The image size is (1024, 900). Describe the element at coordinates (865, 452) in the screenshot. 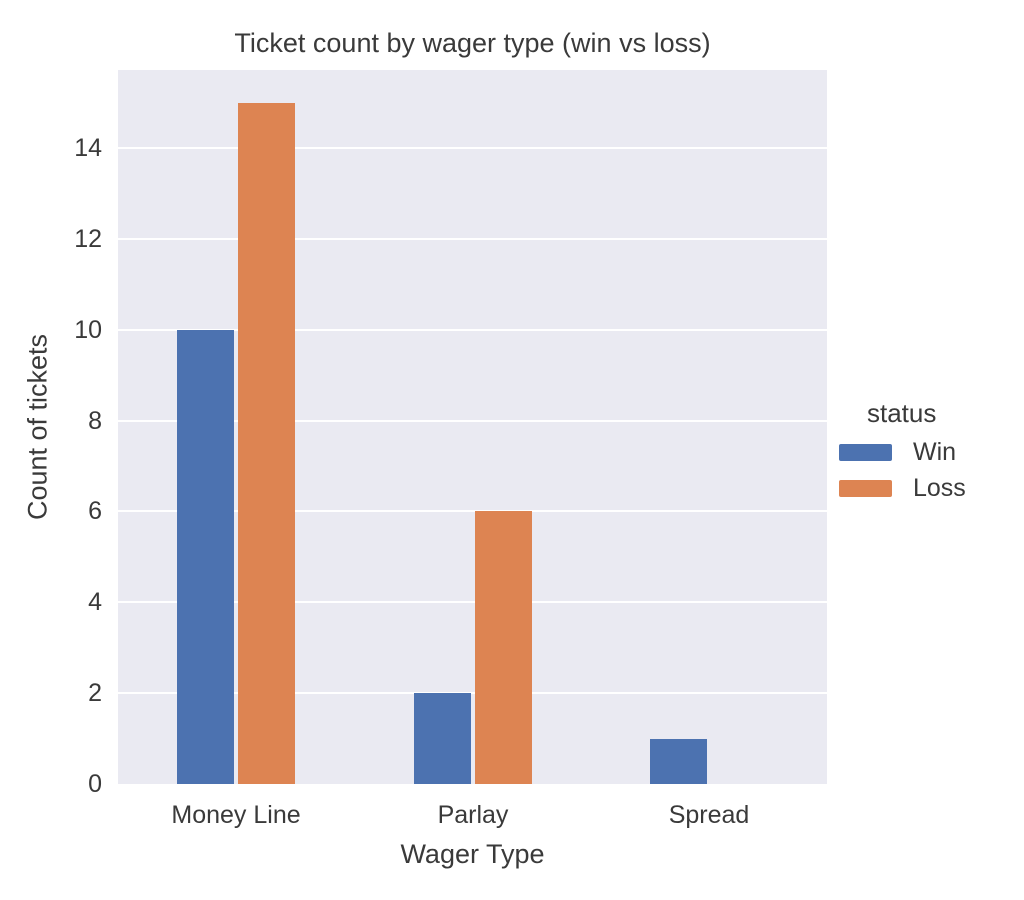

I see `legend-swatch-win` at that location.